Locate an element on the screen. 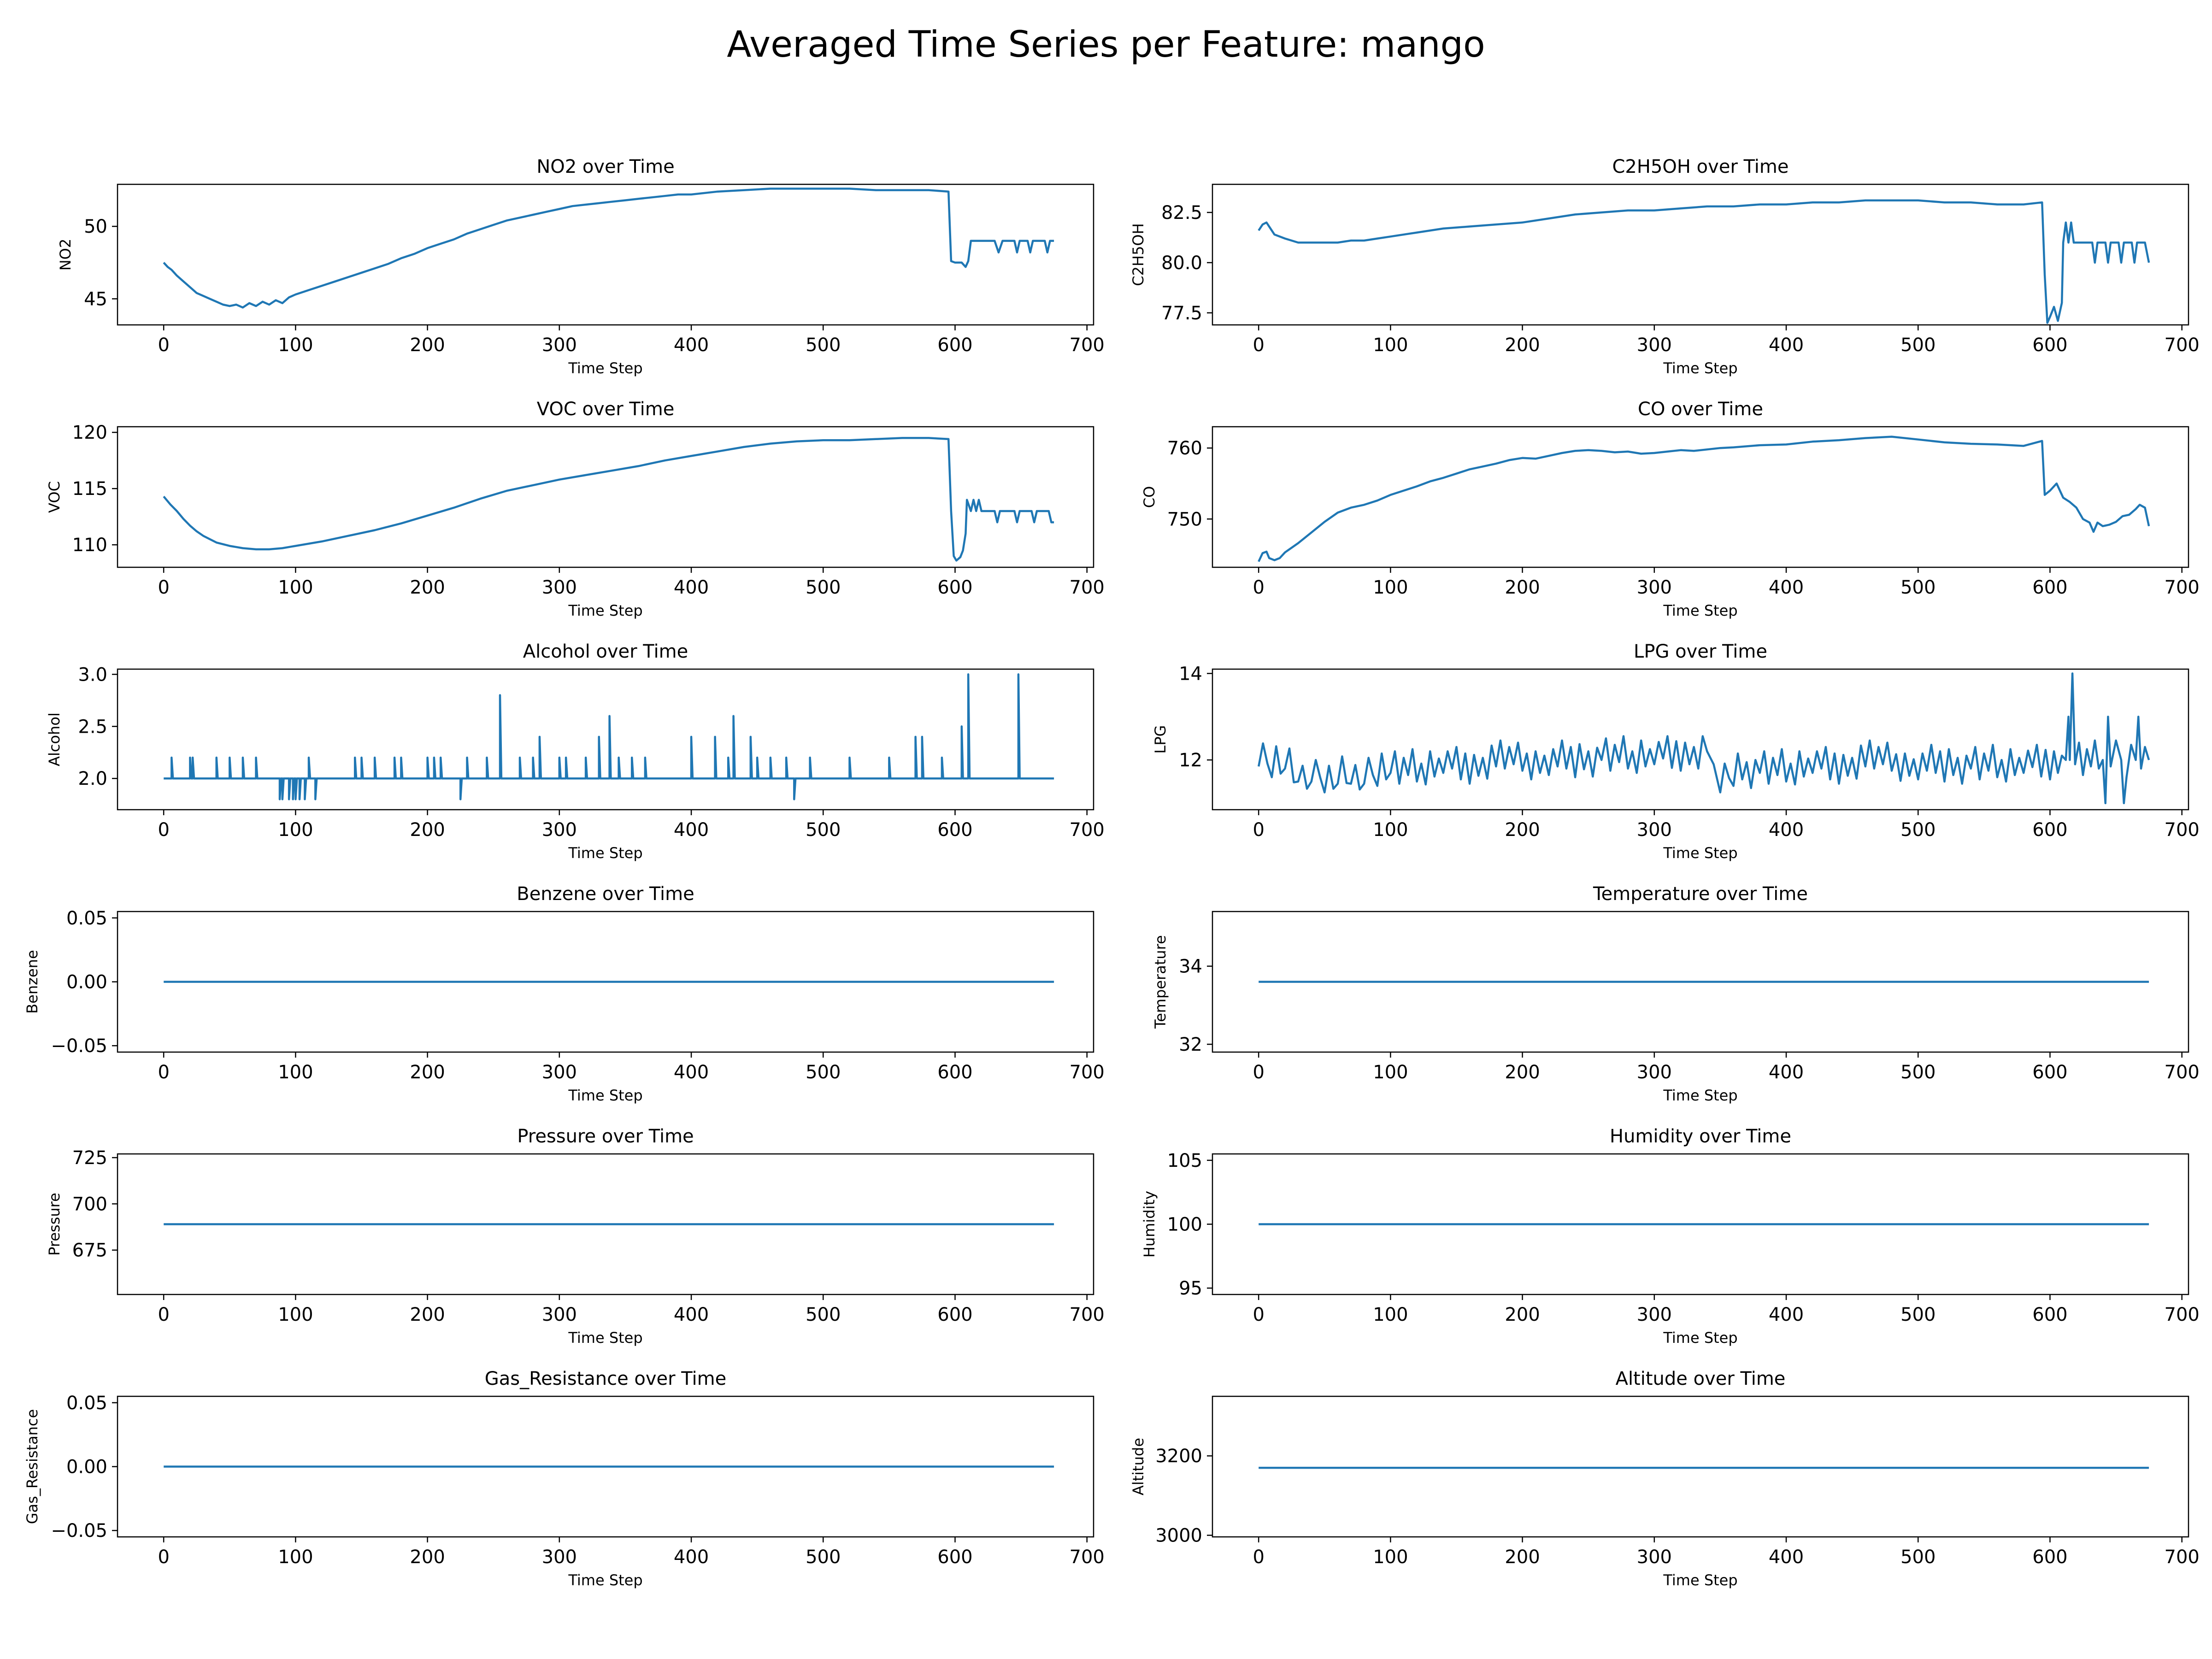 The width and height of the screenshot is (2212, 1659). y-tick-label: 32 is located at coordinates (1190, 1044).